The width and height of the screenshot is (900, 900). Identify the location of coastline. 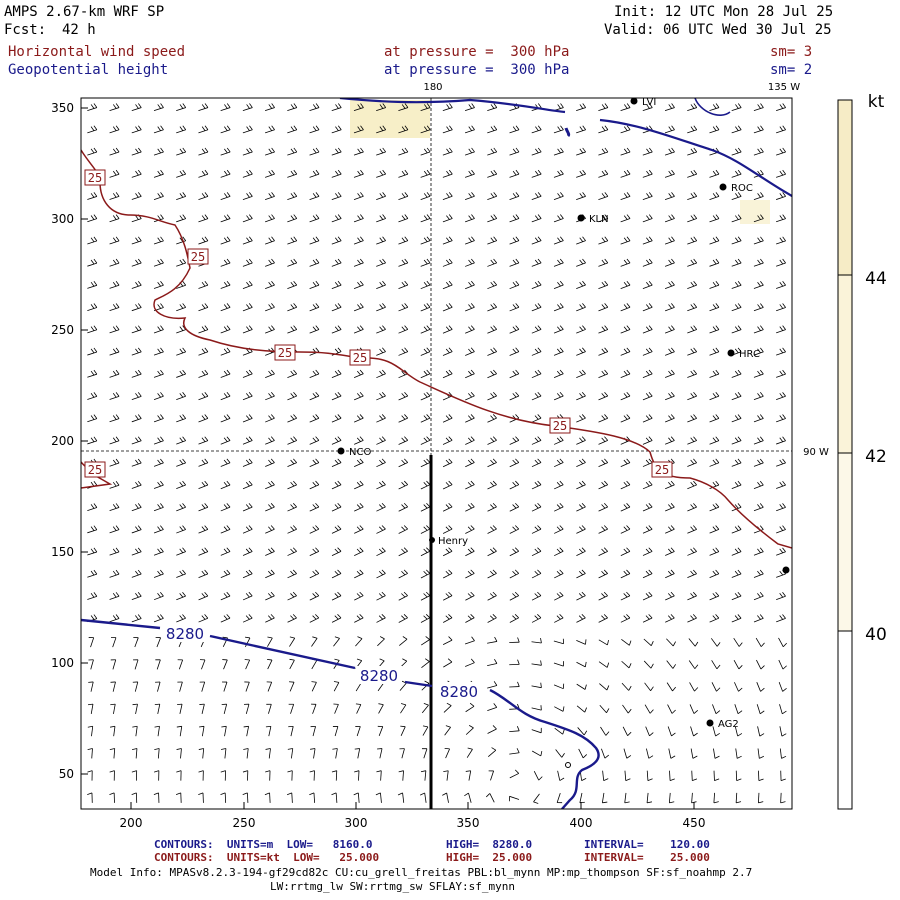
(452, 106).